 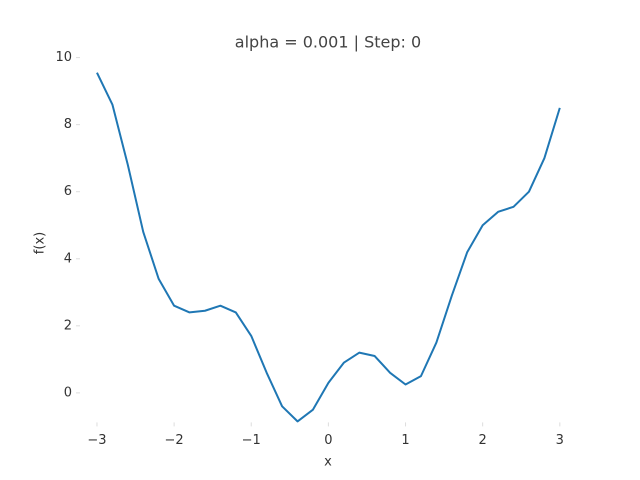 I want to click on y-tick-label: 0, so click(x=68, y=392).